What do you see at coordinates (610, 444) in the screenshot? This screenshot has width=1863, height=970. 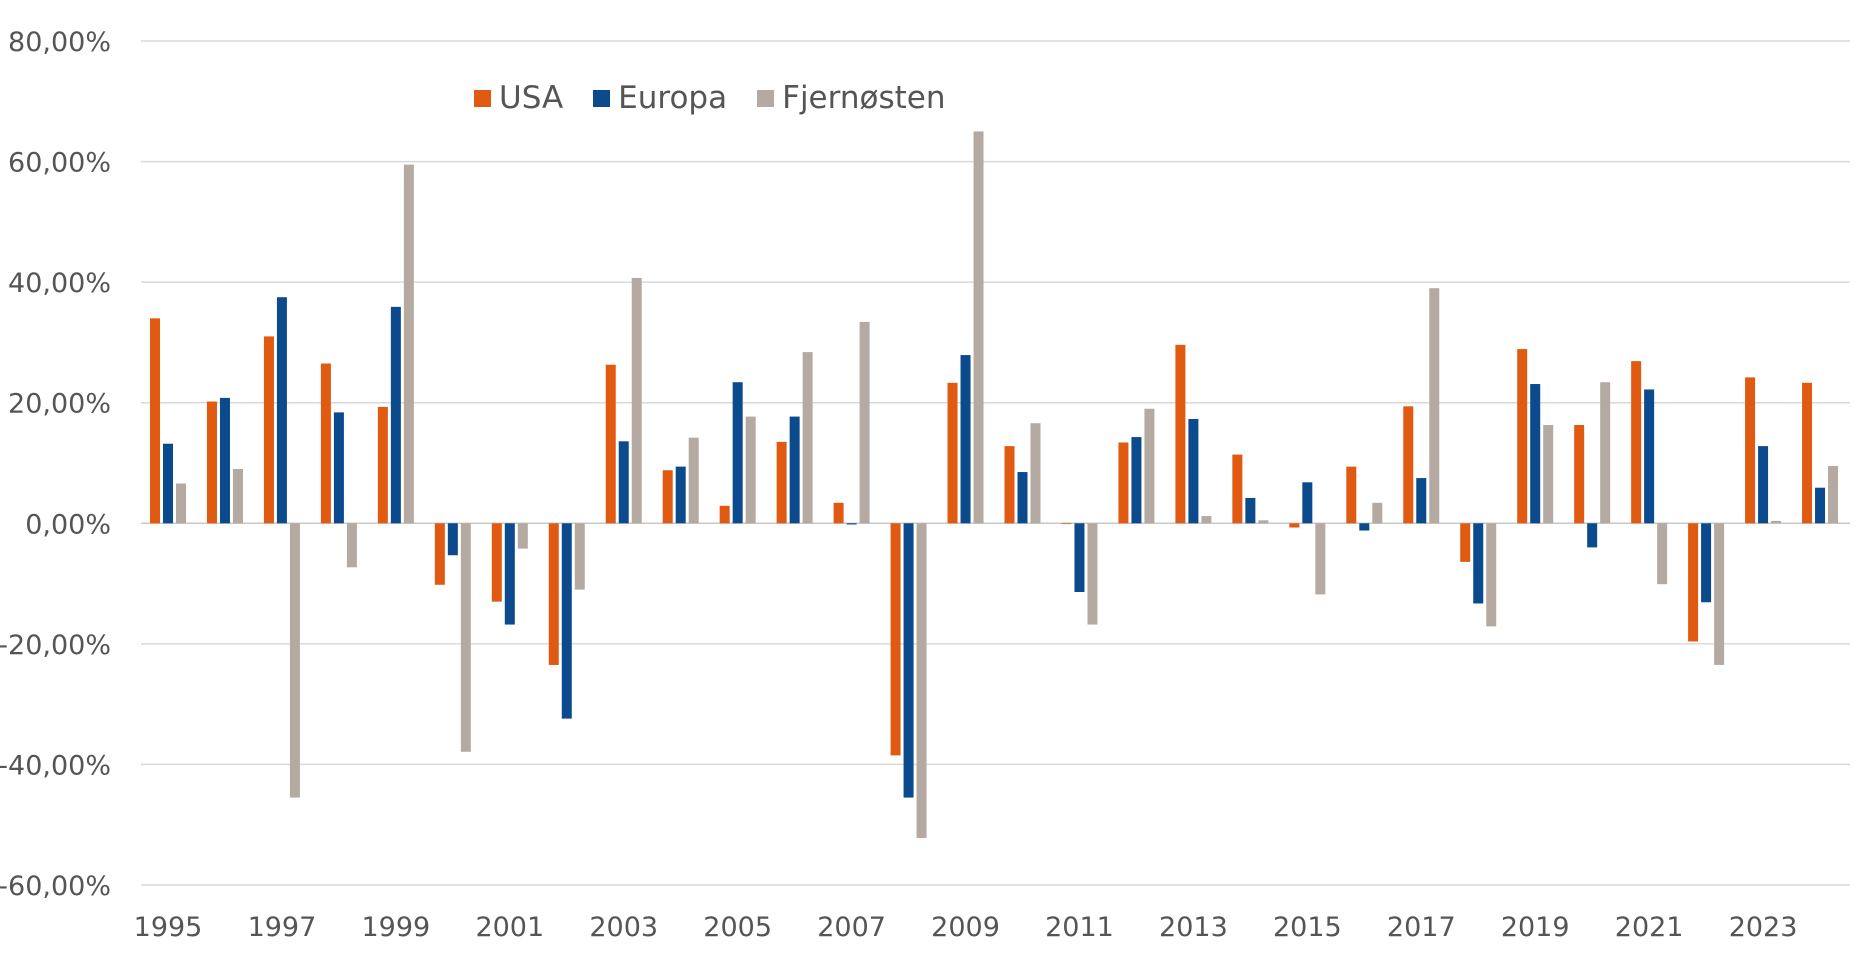 I see `bar-usa-2003` at bounding box center [610, 444].